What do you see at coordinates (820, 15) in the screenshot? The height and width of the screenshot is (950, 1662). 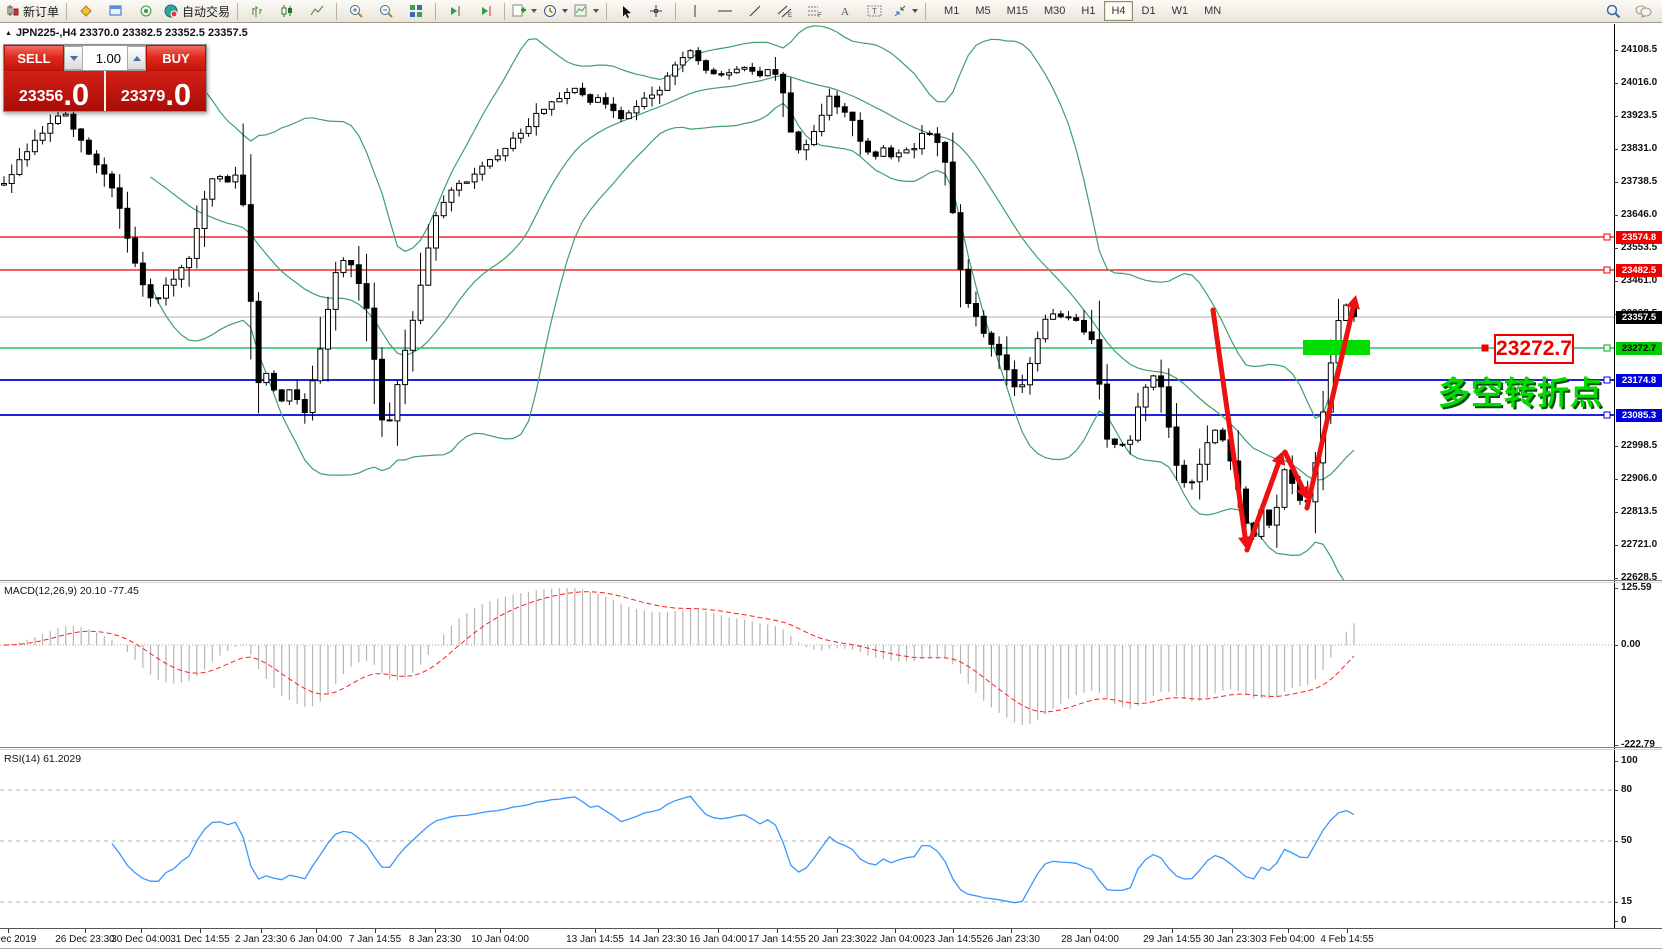 I see `svg-text: F` at bounding box center [820, 15].